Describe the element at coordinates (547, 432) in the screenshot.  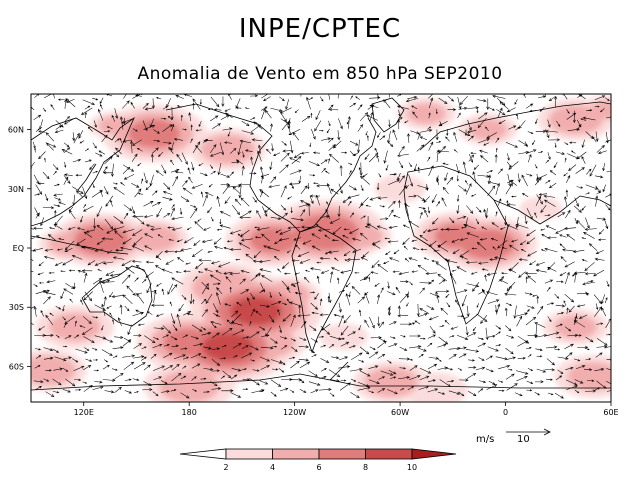
I see `vector-key-arrow-head` at that location.